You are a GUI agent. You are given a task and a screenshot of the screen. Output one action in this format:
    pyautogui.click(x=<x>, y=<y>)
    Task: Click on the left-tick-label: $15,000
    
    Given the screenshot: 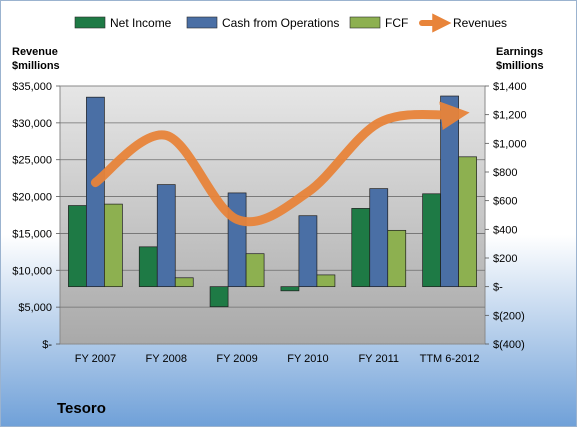 What is the action you would take?
    pyautogui.click(x=32, y=234)
    